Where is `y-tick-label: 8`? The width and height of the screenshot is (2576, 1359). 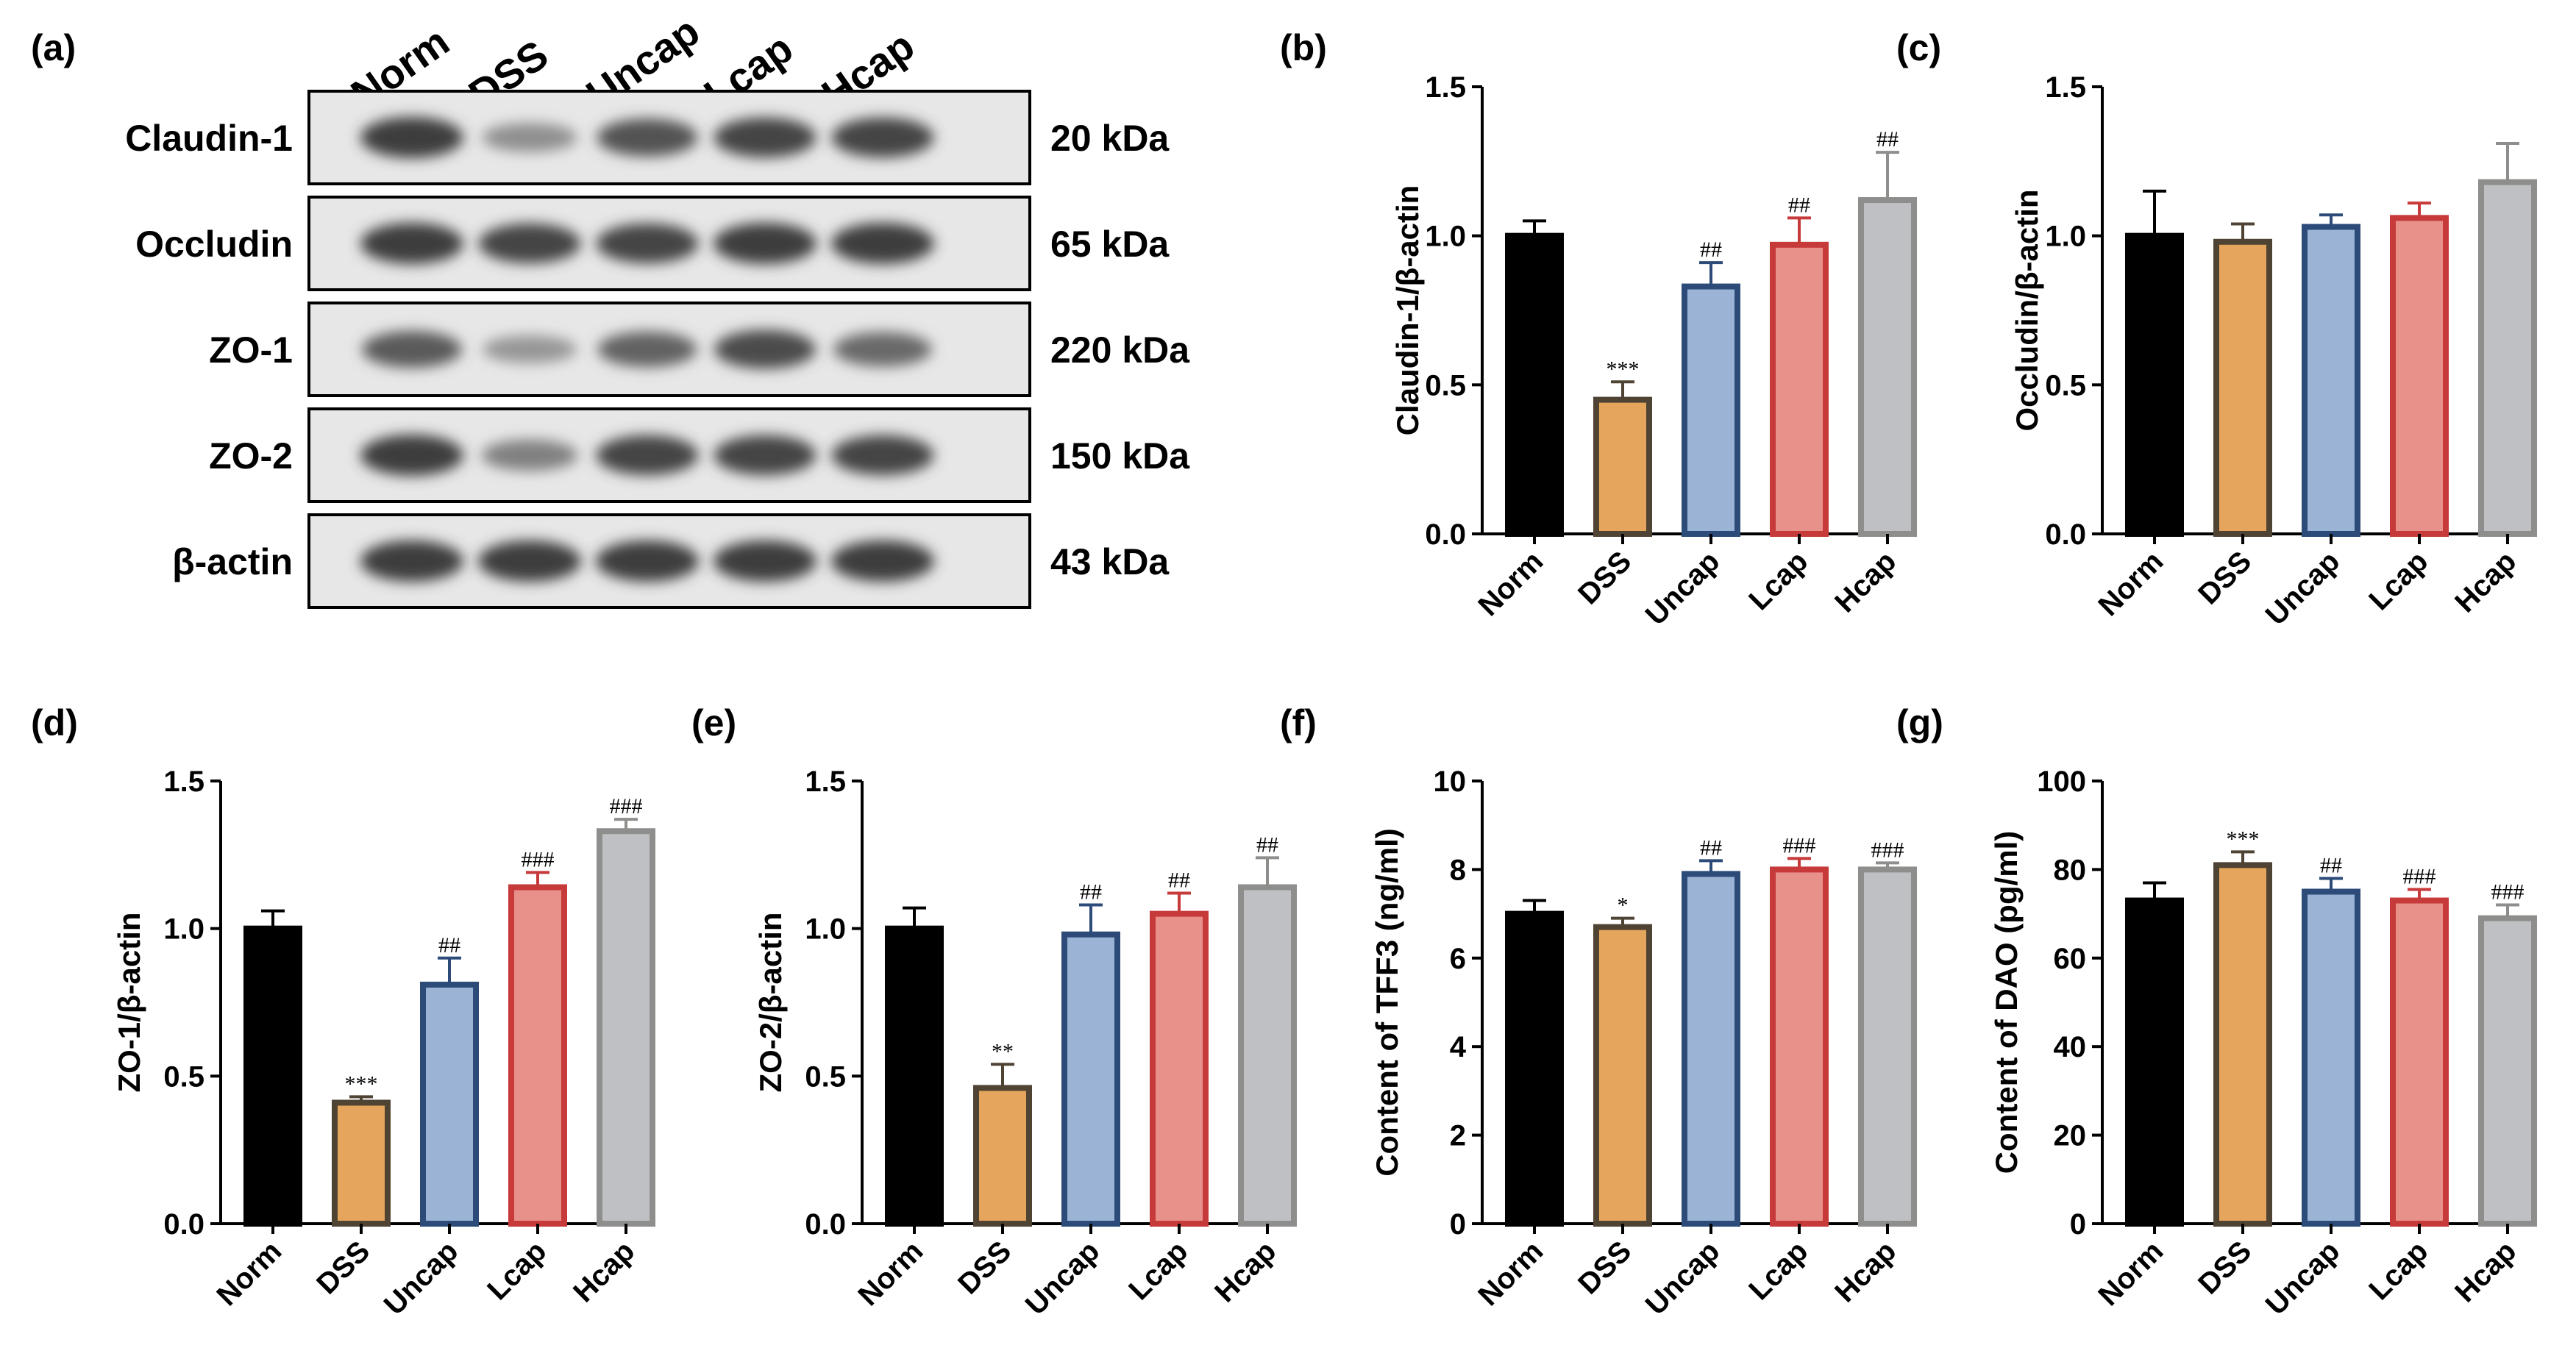 y-tick-label: 8 is located at coordinates (1458, 870).